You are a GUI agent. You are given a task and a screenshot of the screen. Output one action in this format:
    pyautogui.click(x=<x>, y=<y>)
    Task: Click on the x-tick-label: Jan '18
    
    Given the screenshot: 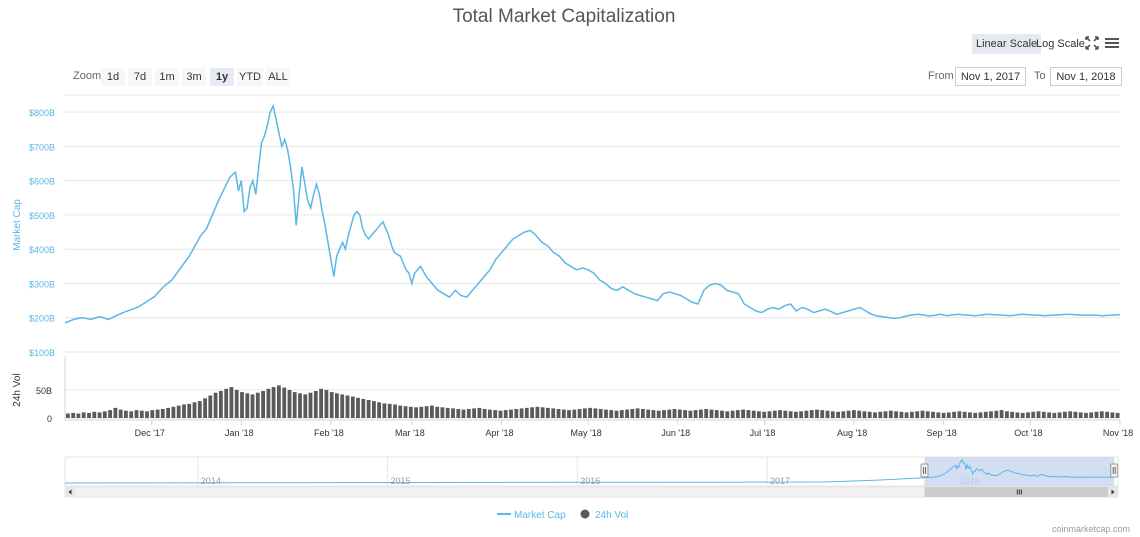 What is the action you would take?
    pyautogui.click(x=239, y=433)
    